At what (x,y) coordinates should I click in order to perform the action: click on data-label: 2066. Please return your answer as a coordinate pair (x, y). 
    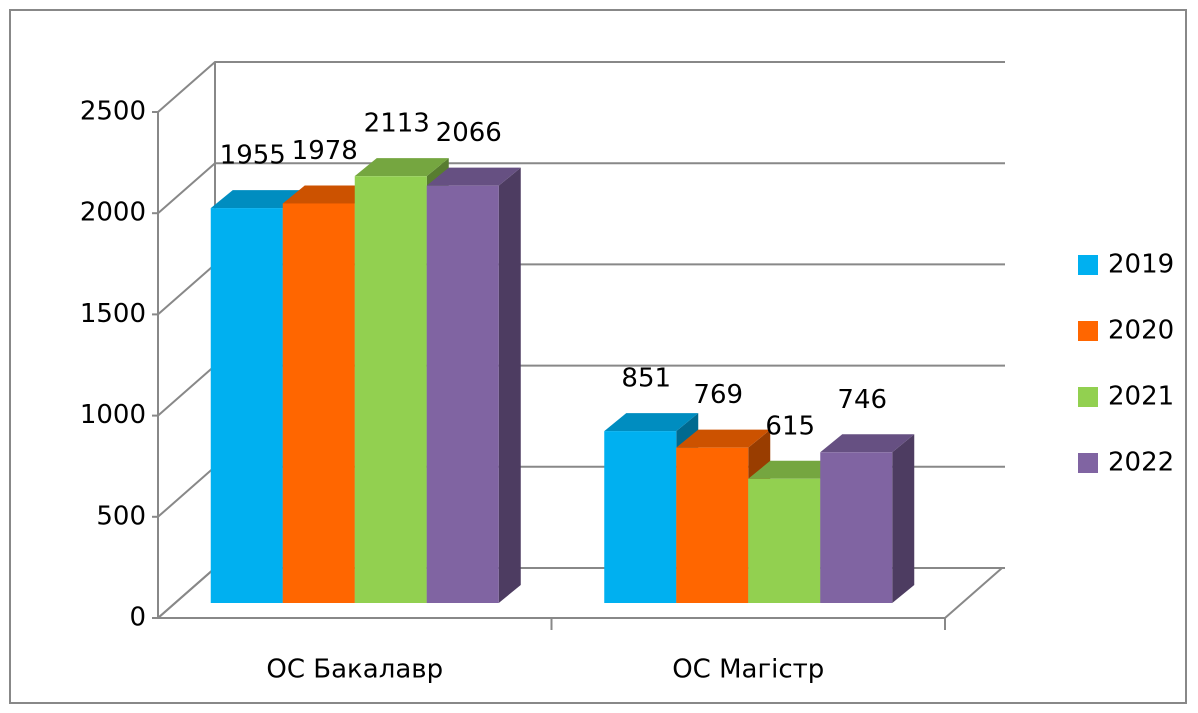
    Looking at the image, I should click on (469, 133).